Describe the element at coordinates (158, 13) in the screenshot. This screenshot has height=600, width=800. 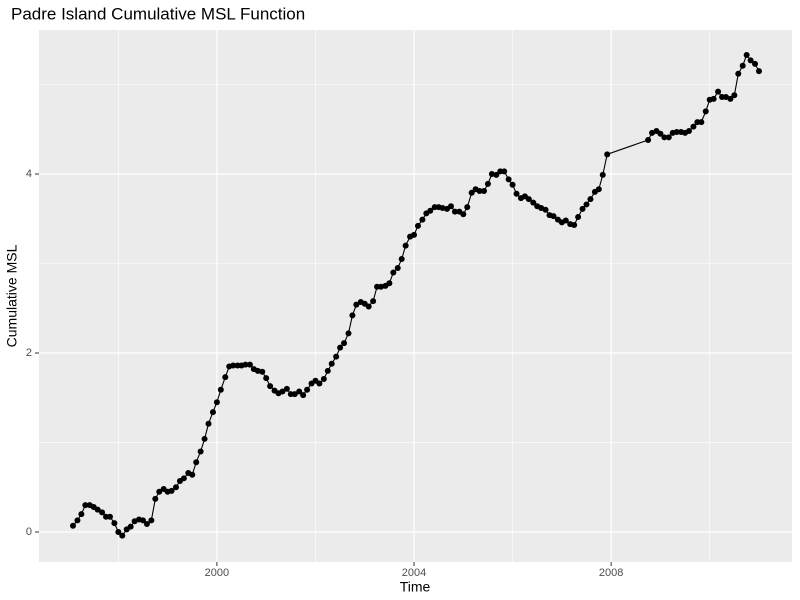
I see `chart-title: Padre Island Cumulative MSL Function` at that location.